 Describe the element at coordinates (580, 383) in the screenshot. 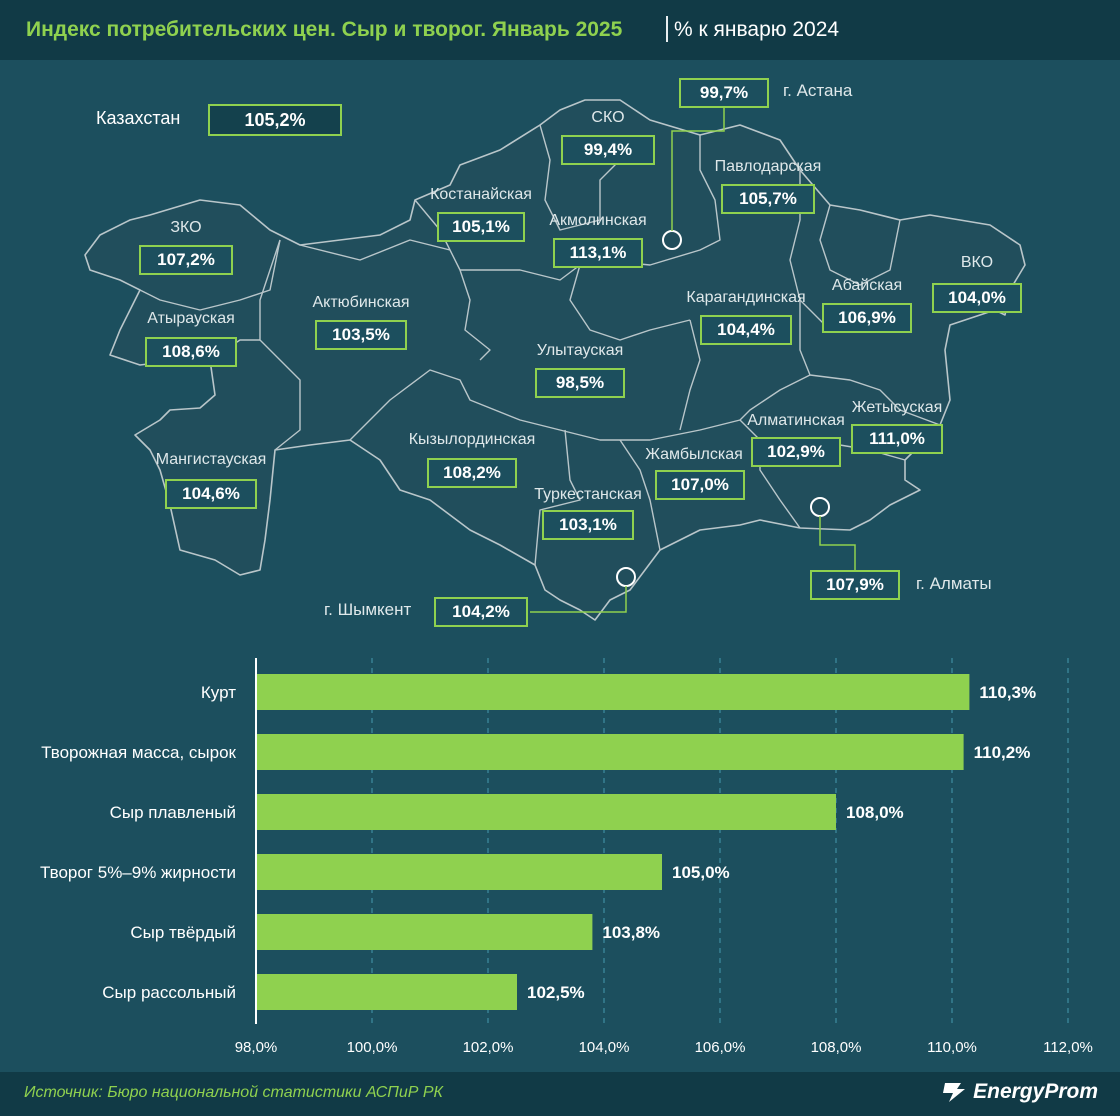

I see `region-value-ulytau: 98,5%` at that location.